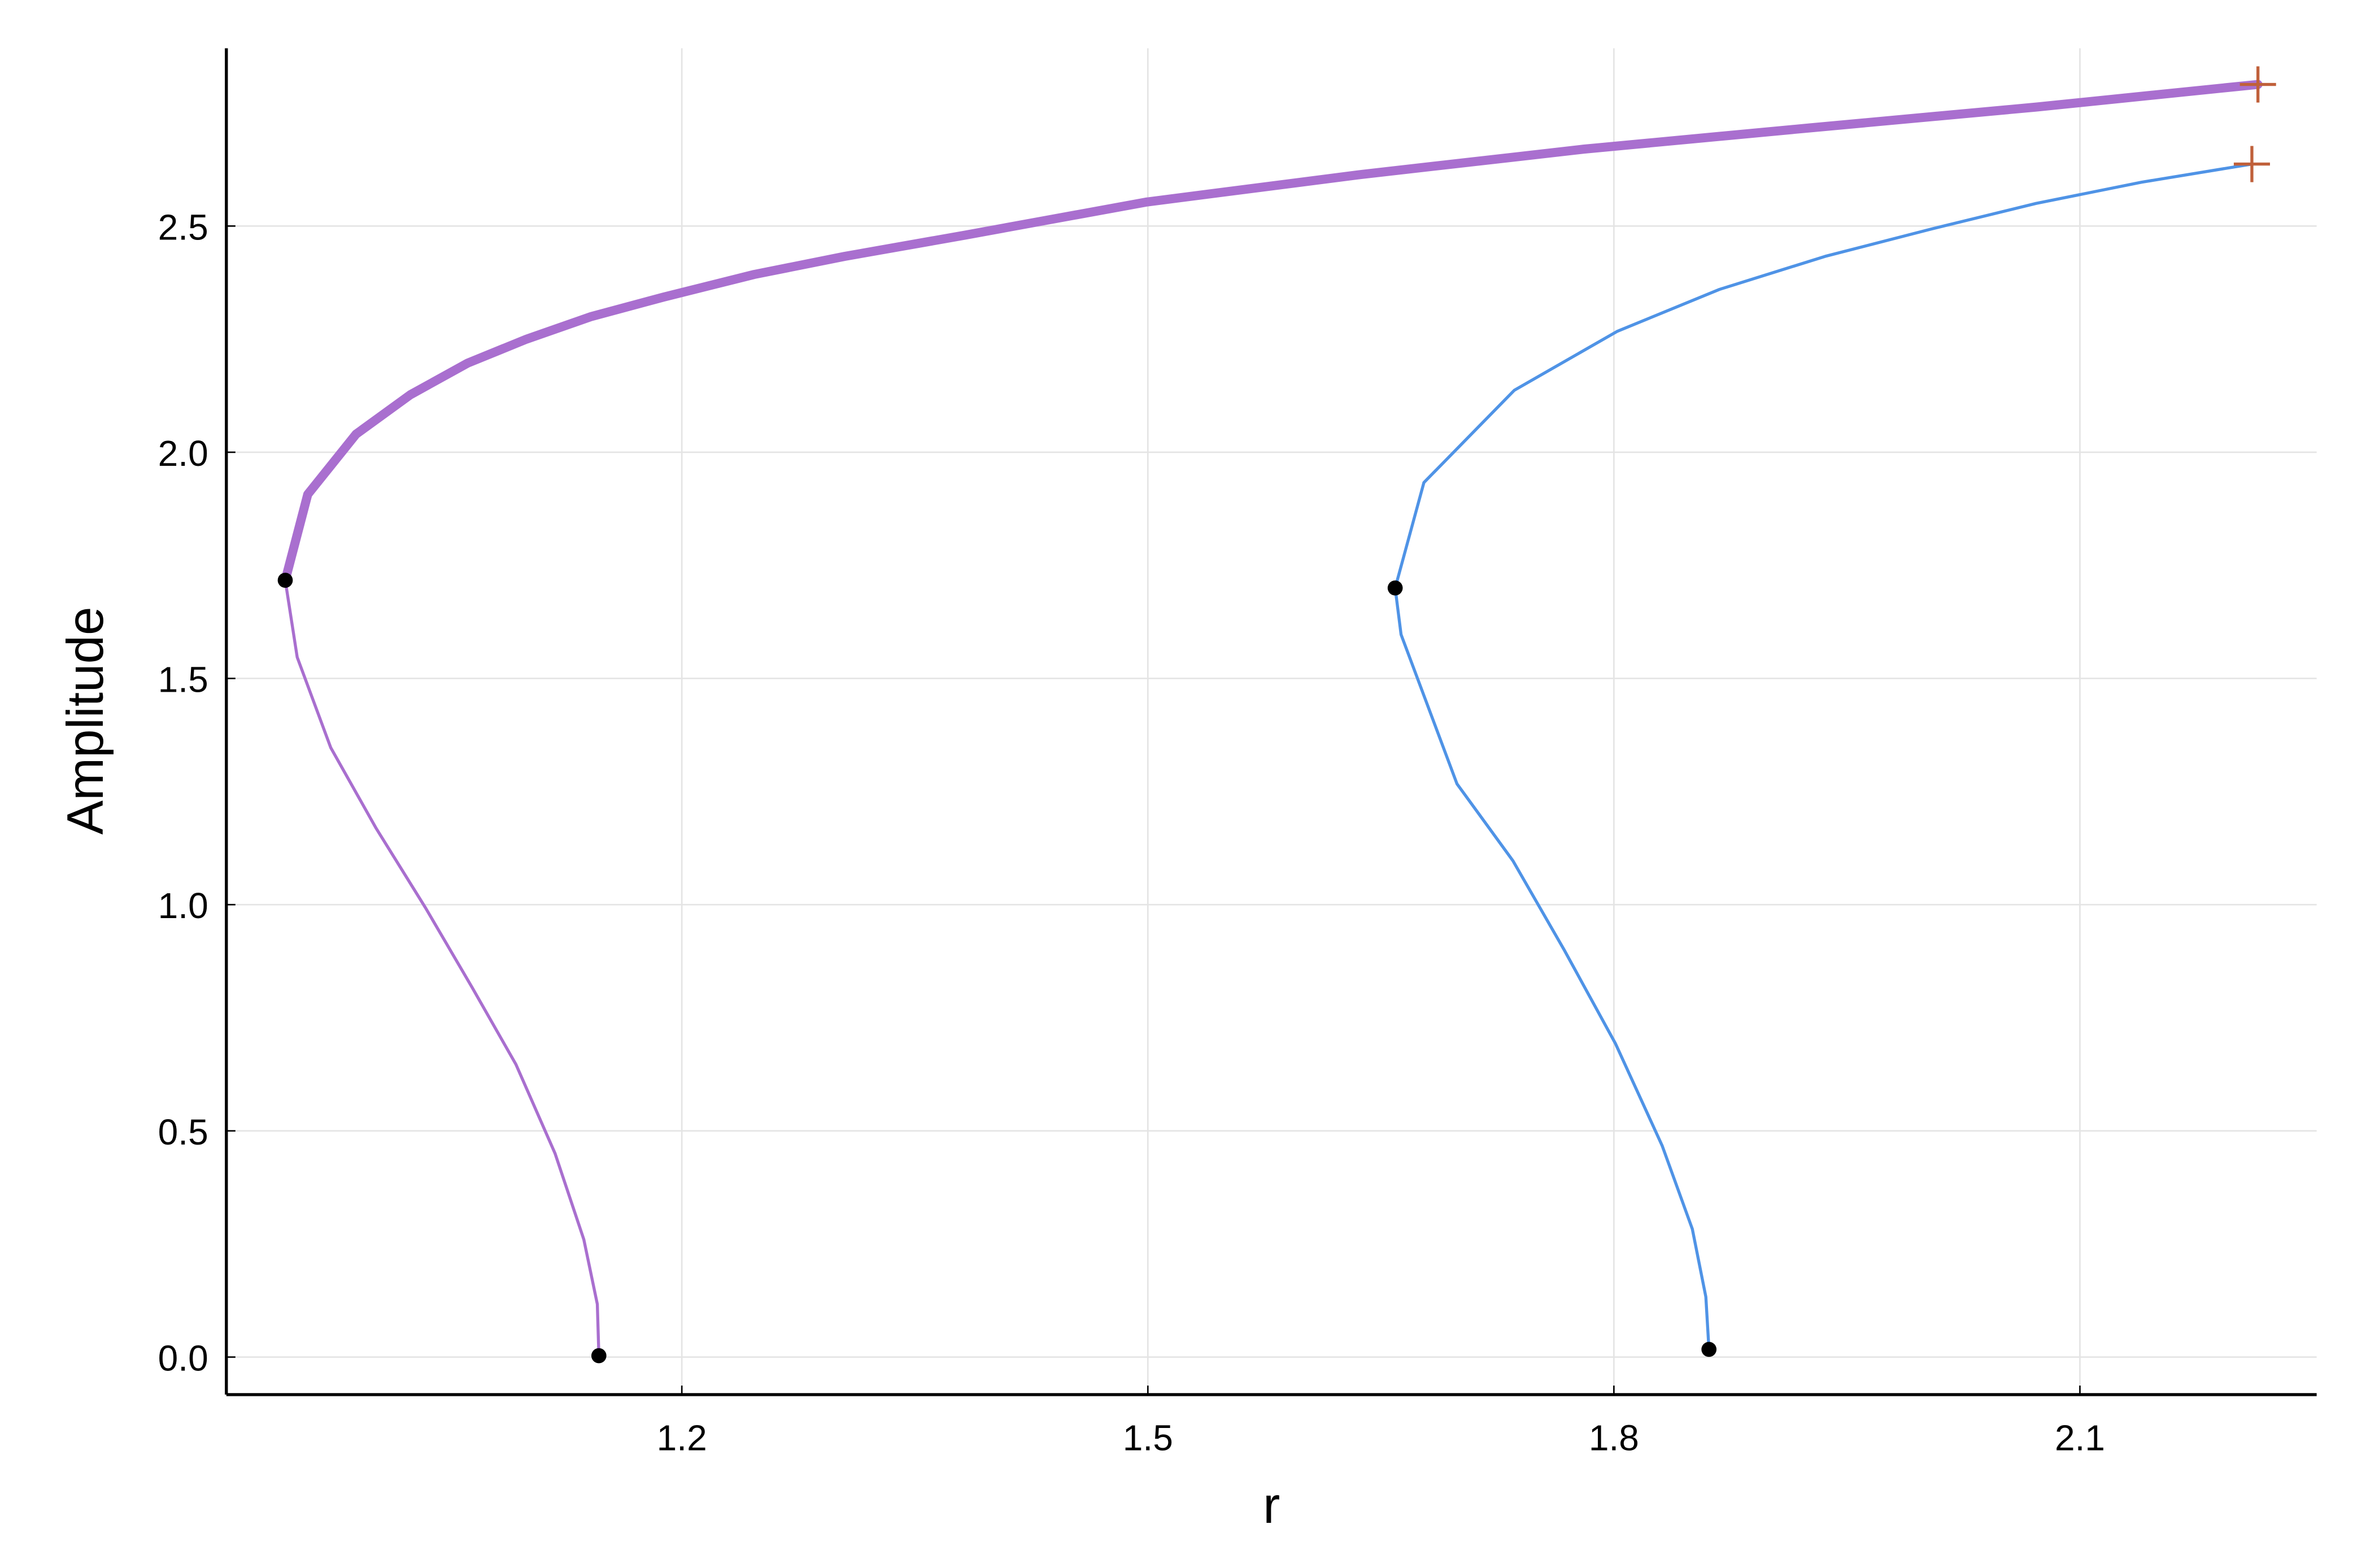  I want to click on x-tick-label: 1.2, so click(682, 1438).